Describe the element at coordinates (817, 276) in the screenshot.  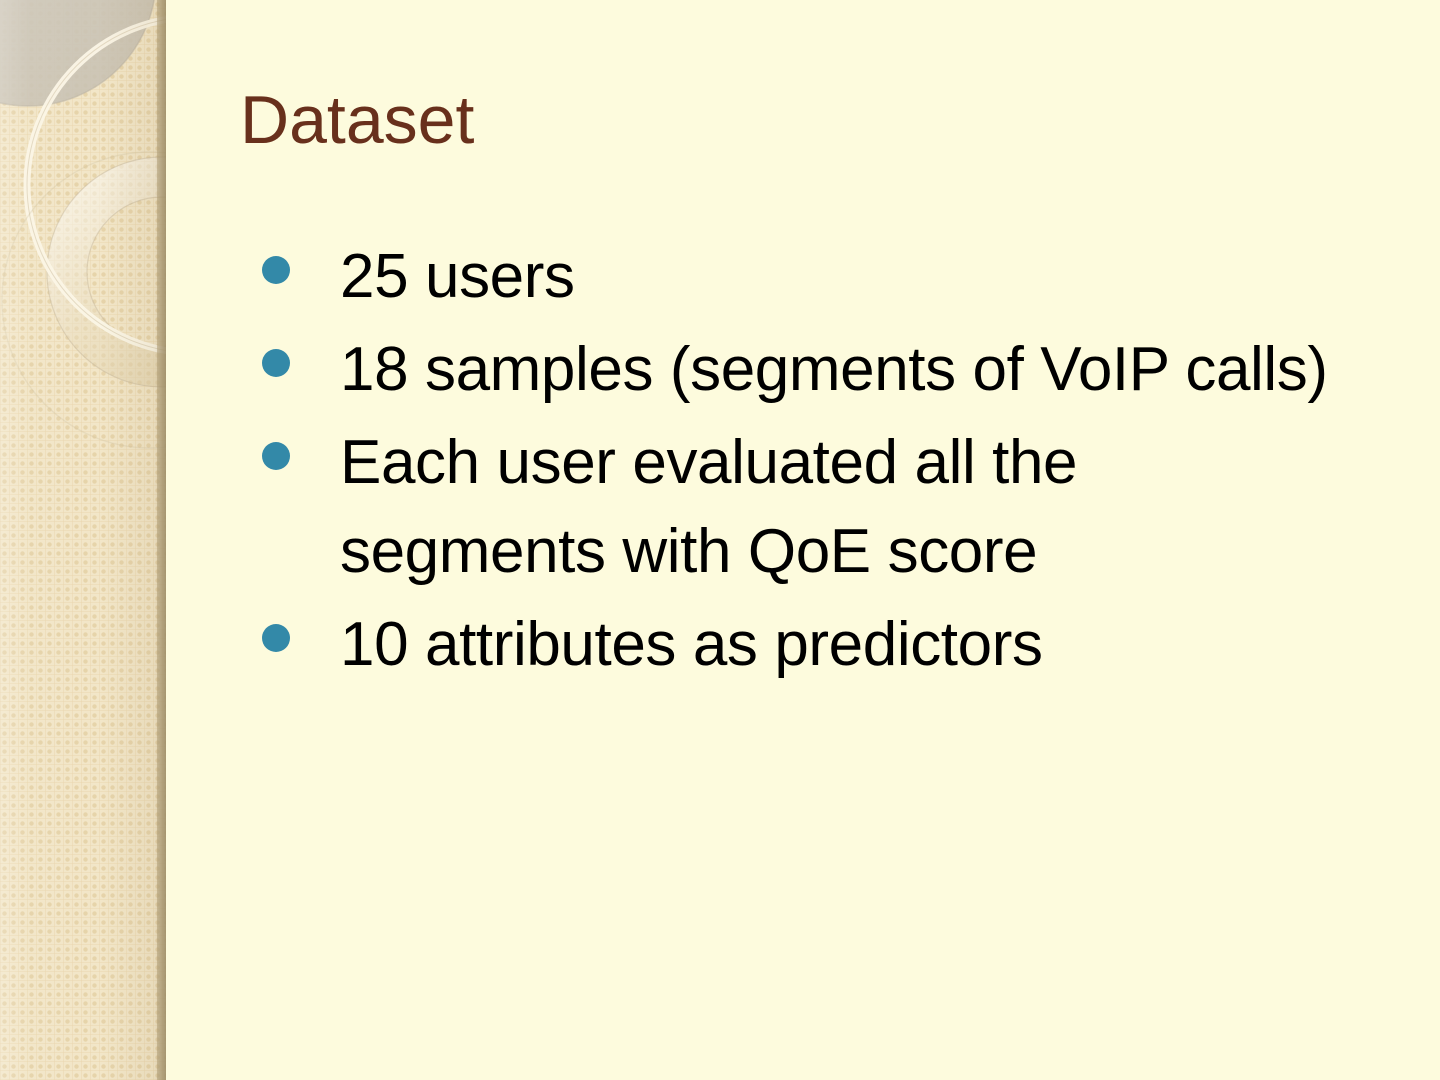
I see `bullet-item: 25 users` at that location.